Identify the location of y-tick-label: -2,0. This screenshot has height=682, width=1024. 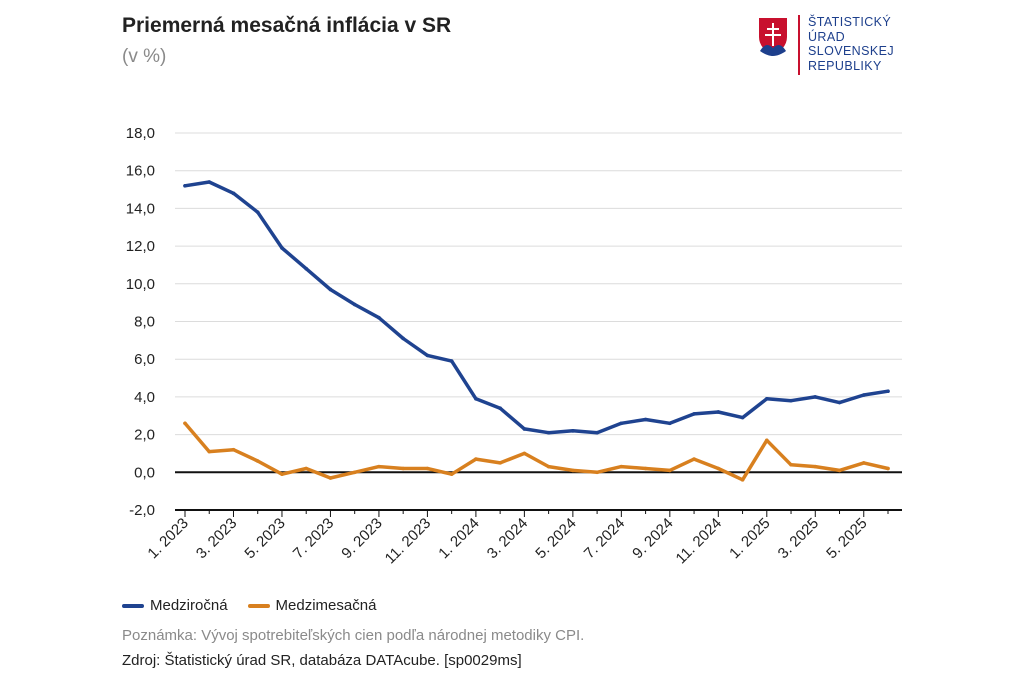
(142, 510).